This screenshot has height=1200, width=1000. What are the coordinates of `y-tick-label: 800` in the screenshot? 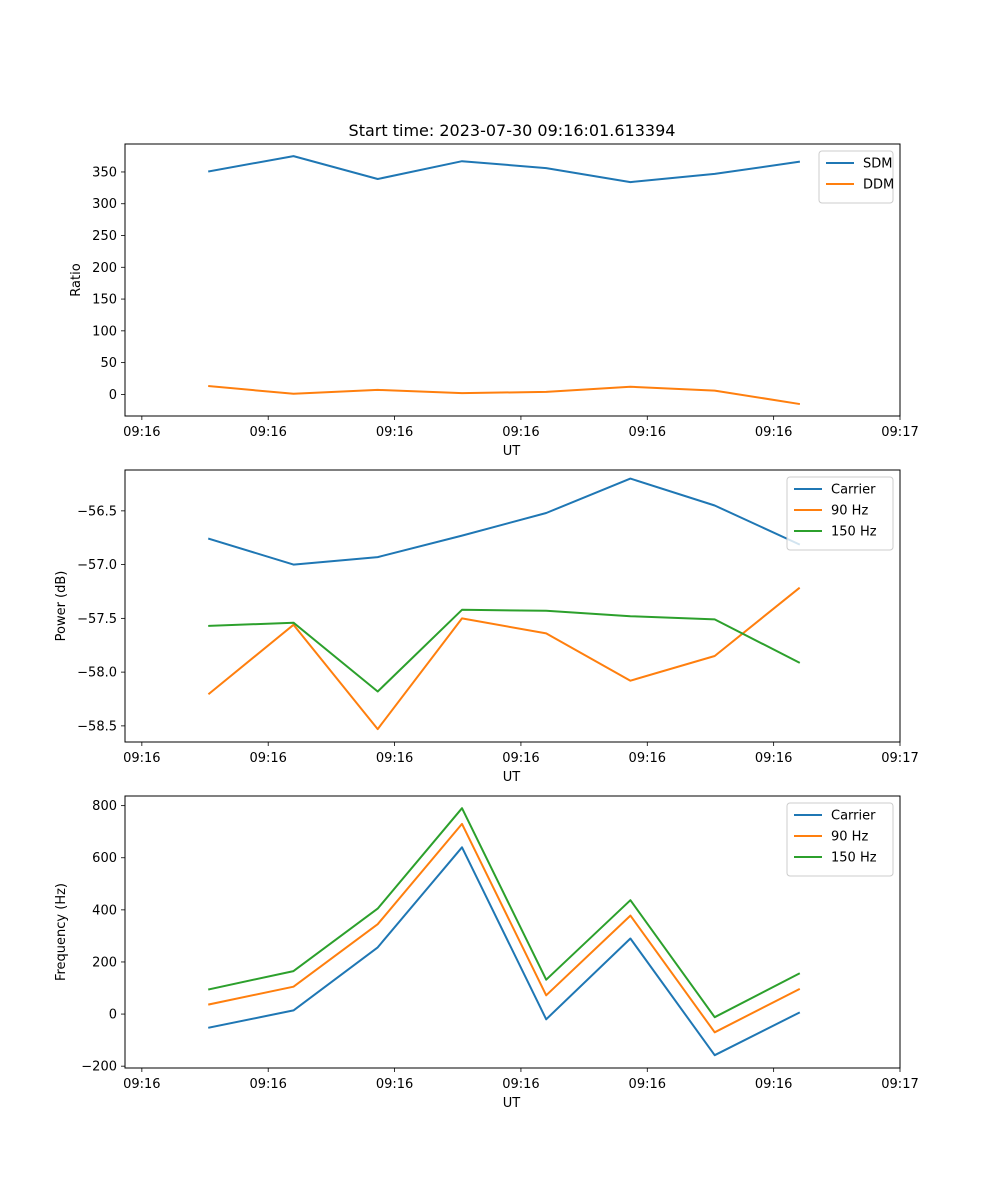 It's located at (104, 806).